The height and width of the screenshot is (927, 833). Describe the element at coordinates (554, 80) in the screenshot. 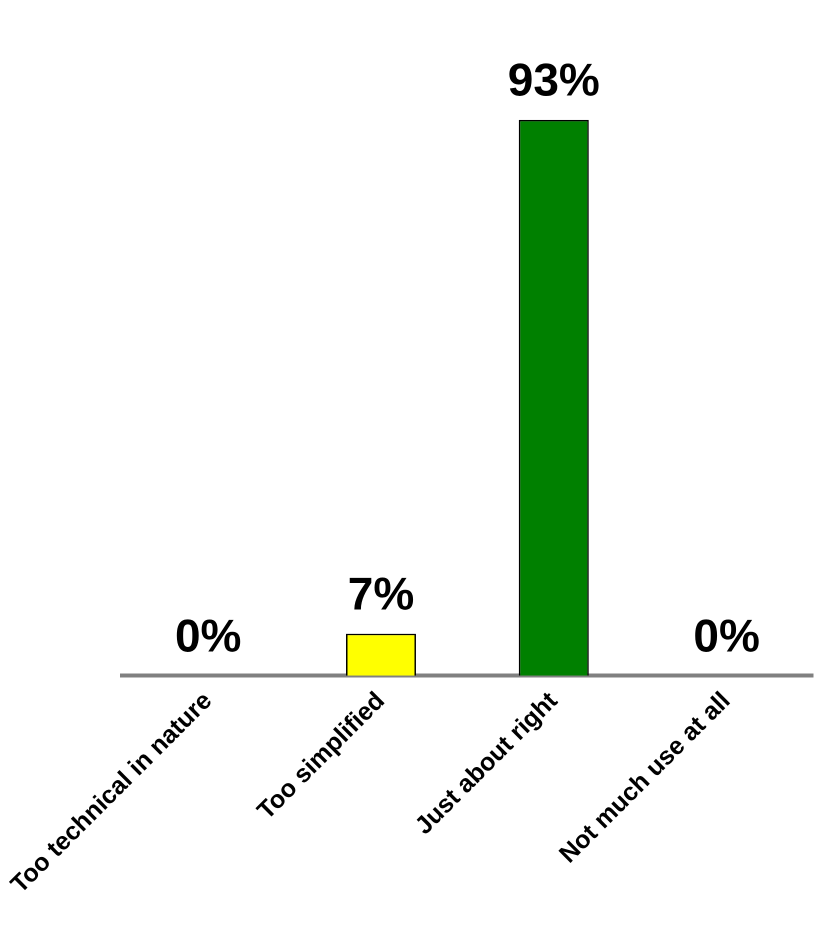

I see `data-label: 93%` at that location.